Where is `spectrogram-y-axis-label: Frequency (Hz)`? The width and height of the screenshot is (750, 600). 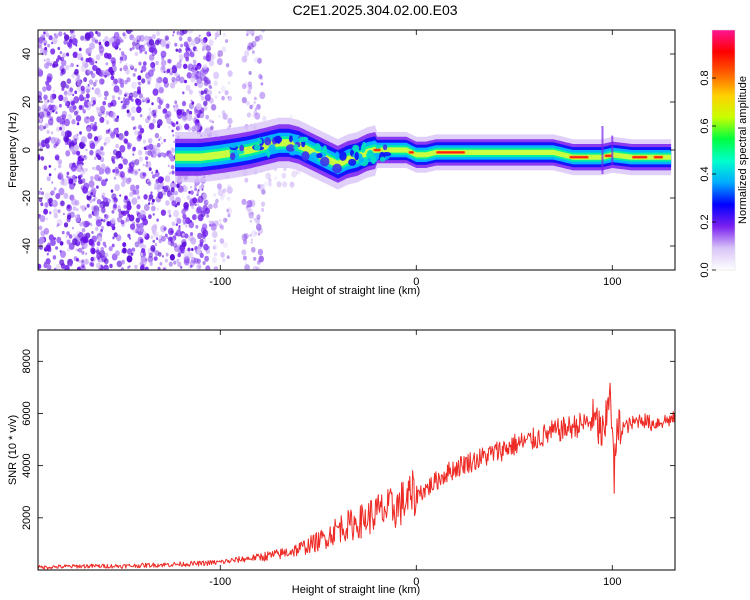
spectrogram-y-axis-label: Frequency (Hz) is located at coordinates (13, 150).